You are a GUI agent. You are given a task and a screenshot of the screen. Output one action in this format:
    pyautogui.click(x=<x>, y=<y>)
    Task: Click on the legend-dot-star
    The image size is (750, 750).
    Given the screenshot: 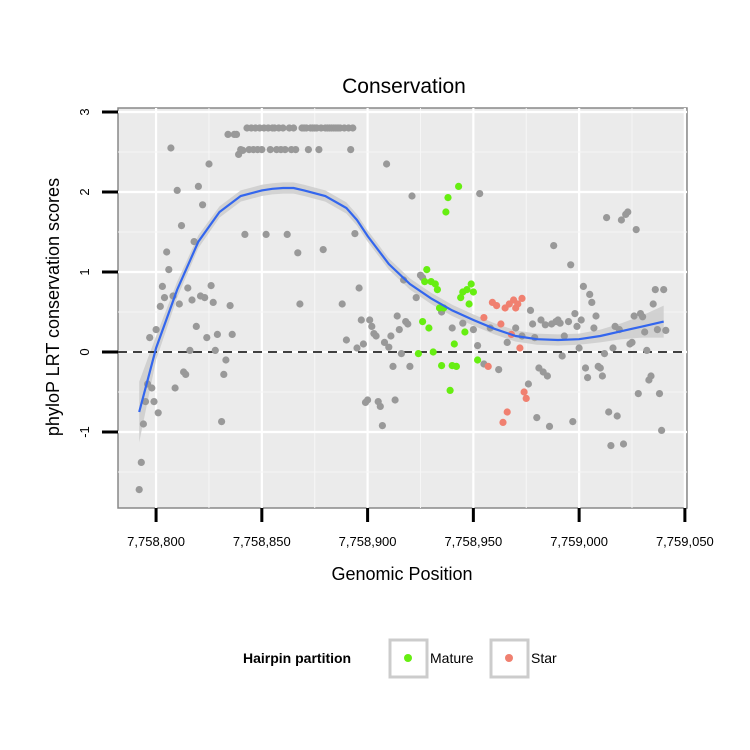 What is the action you would take?
    pyautogui.click(x=509, y=658)
    